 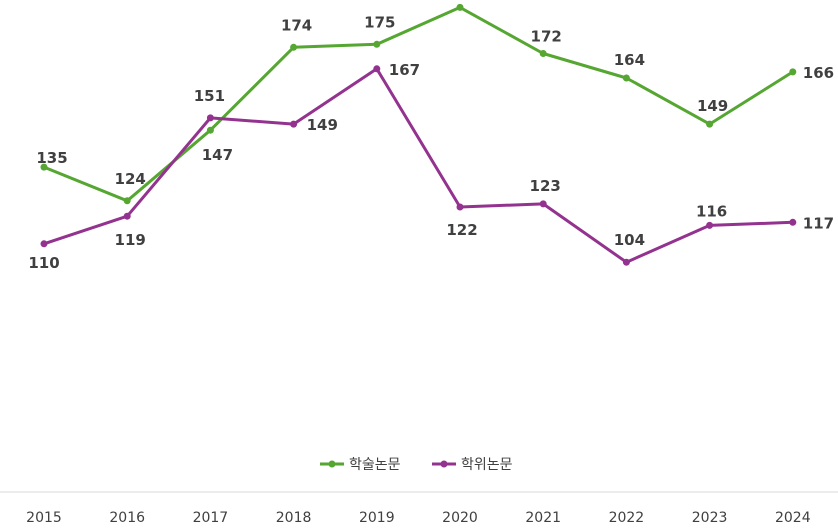 What do you see at coordinates (210, 118) in the screenshot?
I see `data-point-s2-2017` at bounding box center [210, 118].